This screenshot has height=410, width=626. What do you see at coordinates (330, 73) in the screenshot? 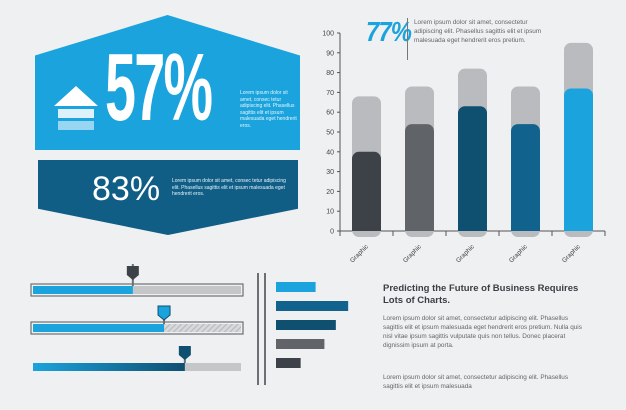
I see `y-tick-label: 80` at bounding box center [330, 73].